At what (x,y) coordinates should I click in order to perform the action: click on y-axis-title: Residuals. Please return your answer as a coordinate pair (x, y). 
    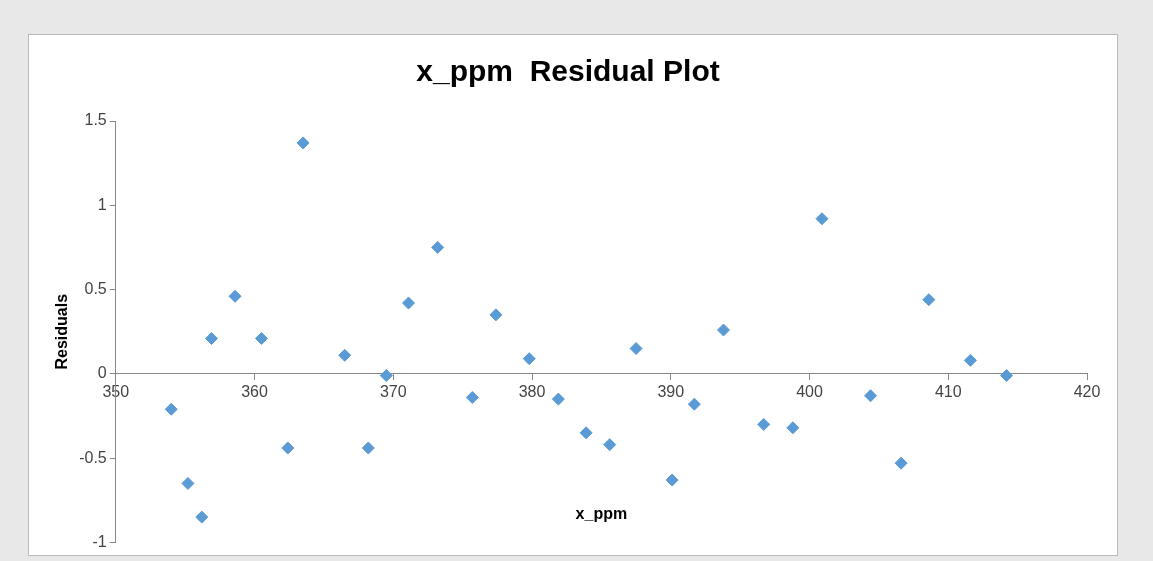
    Looking at the image, I should click on (62, 331).